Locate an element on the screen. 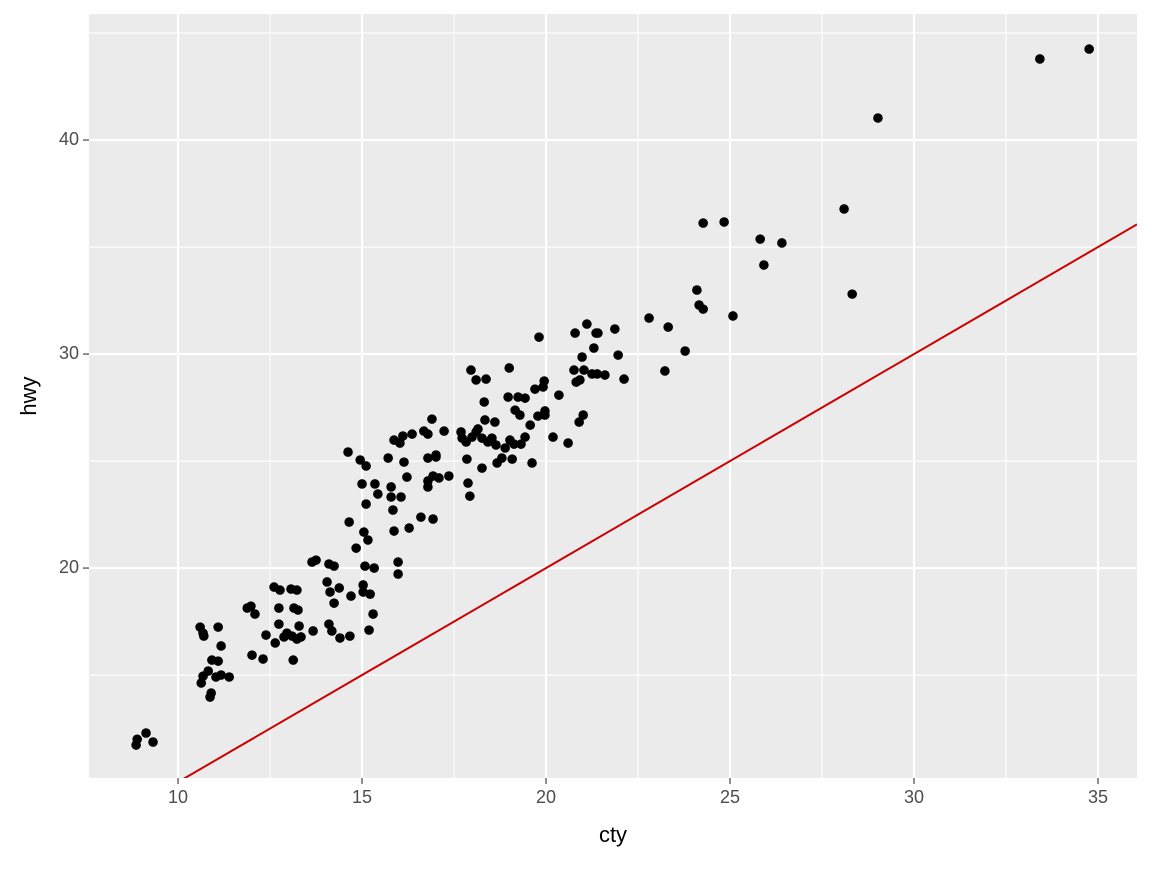 The height and width of the screenshot is (869, 1152). x-tick-label: 20 is located at coordinates (546, 797).